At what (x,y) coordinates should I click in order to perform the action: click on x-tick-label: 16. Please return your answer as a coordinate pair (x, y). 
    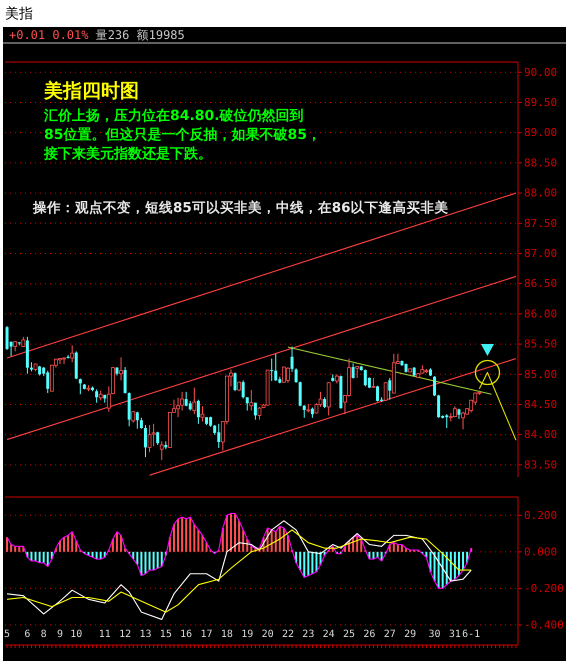
    Looking at the image, I should click on (186, 634).